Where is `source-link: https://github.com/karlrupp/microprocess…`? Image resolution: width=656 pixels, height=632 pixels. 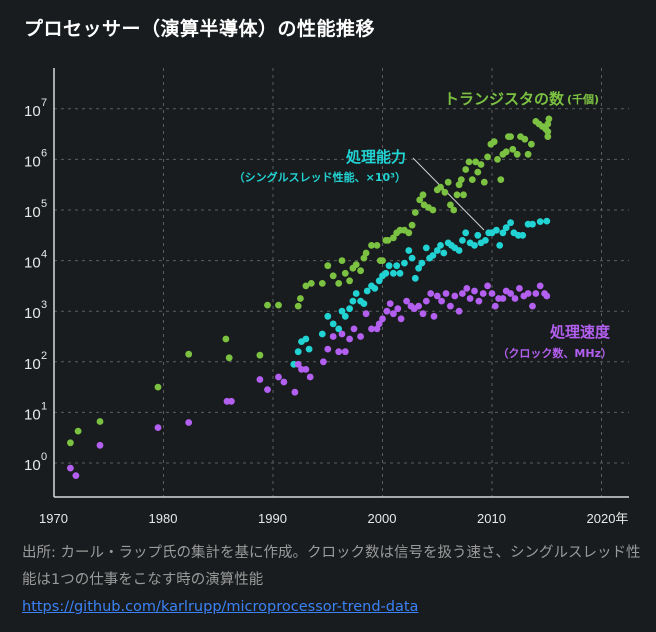 source-link: https://github.com/karlrupp/microprocess… is located at coordinates (220, 607).